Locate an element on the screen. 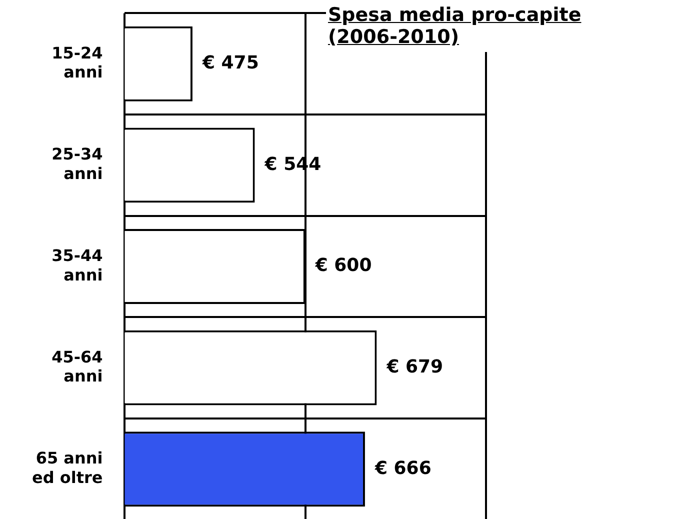 This screenshot has width=691, height=519. y-tick-label: 45-64 anni is located at coordinates (77, 366).